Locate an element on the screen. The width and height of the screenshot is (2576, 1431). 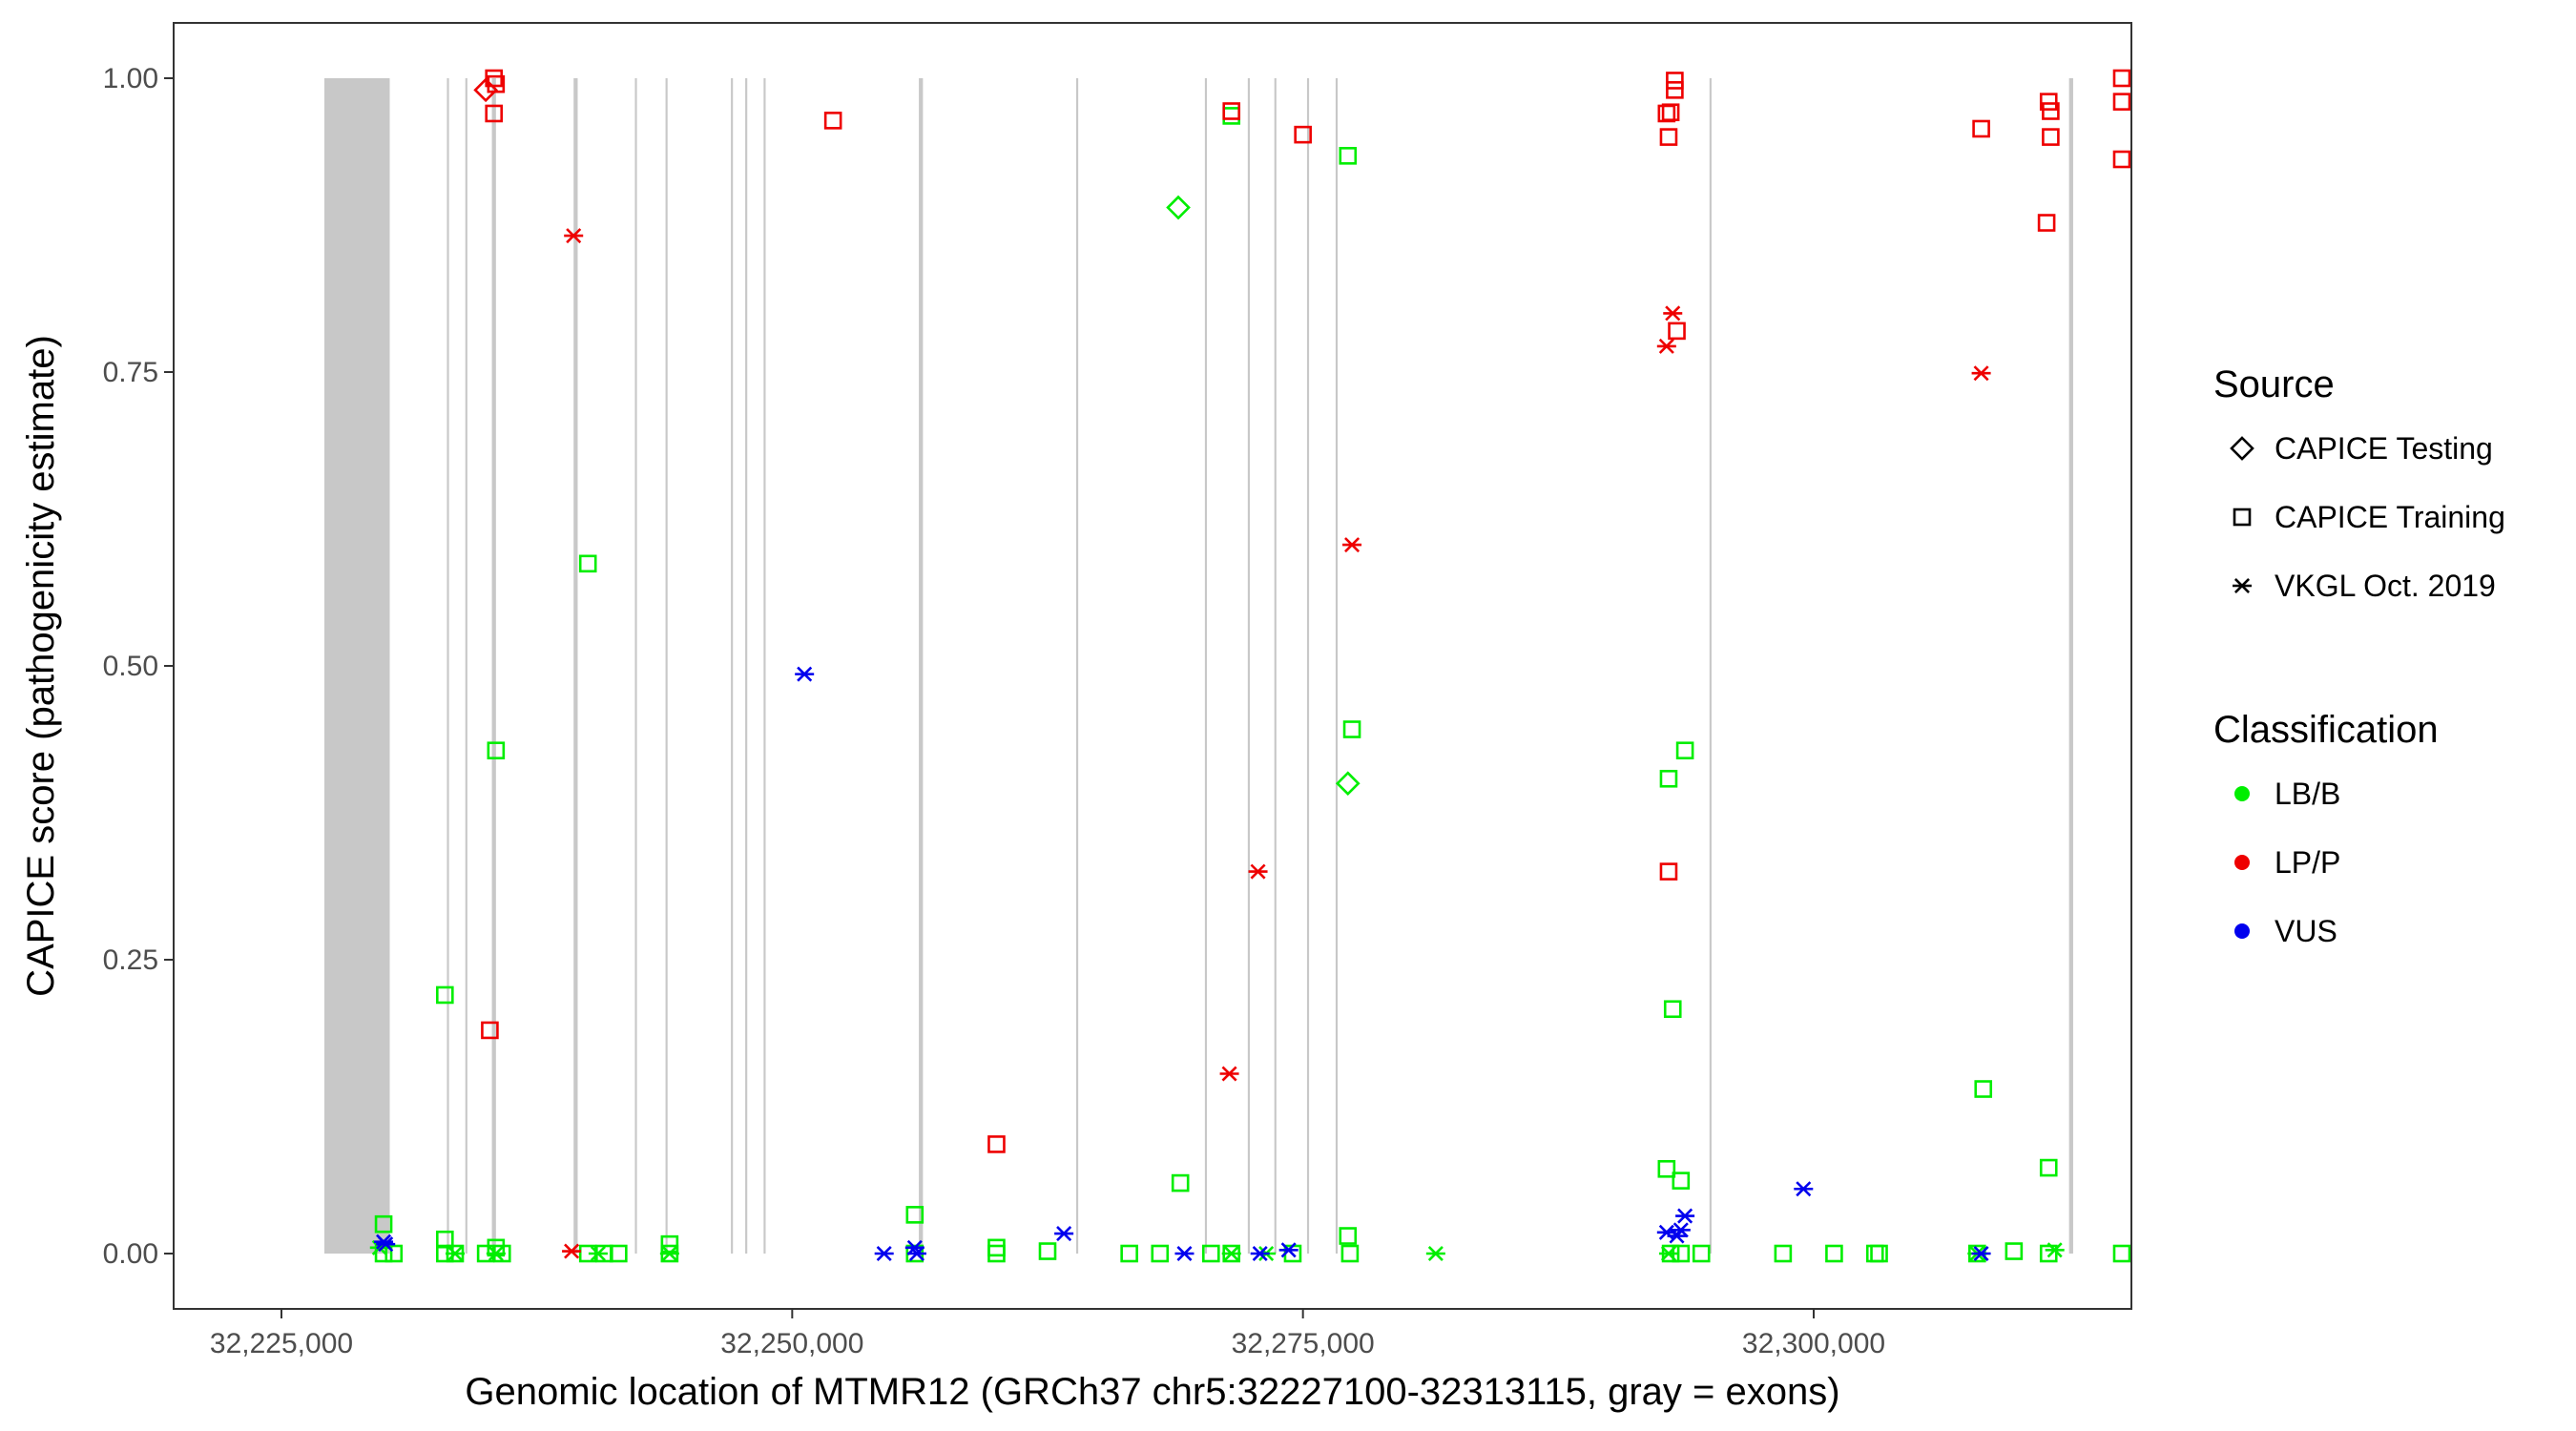
legend-classification-key-lpp is located at coordinates (2242, 862).